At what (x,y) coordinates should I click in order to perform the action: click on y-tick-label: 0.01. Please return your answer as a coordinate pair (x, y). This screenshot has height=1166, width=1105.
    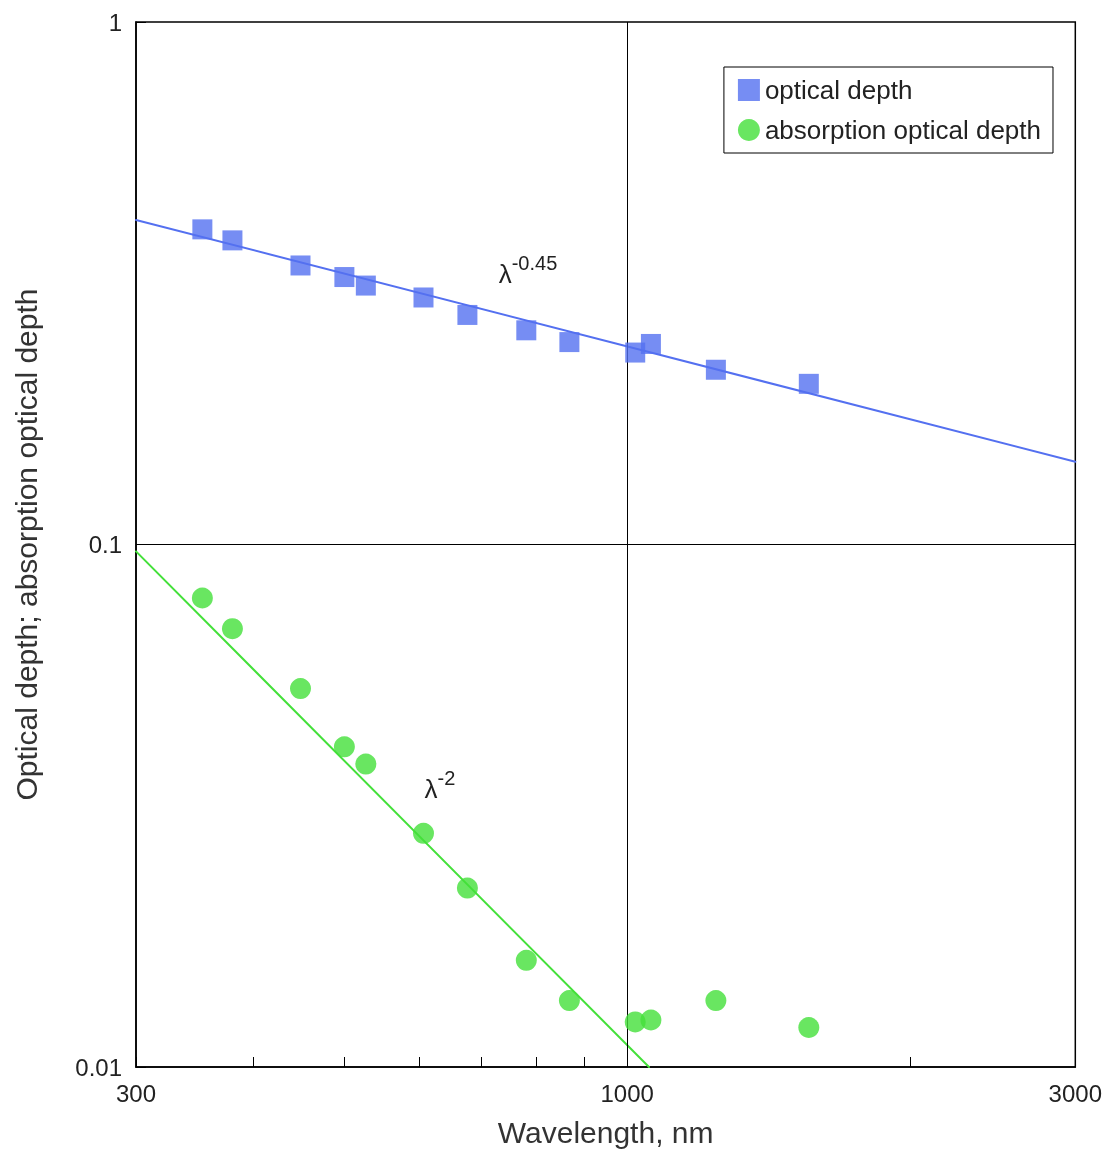
    Looking at the image, I should click on (98, 1067).